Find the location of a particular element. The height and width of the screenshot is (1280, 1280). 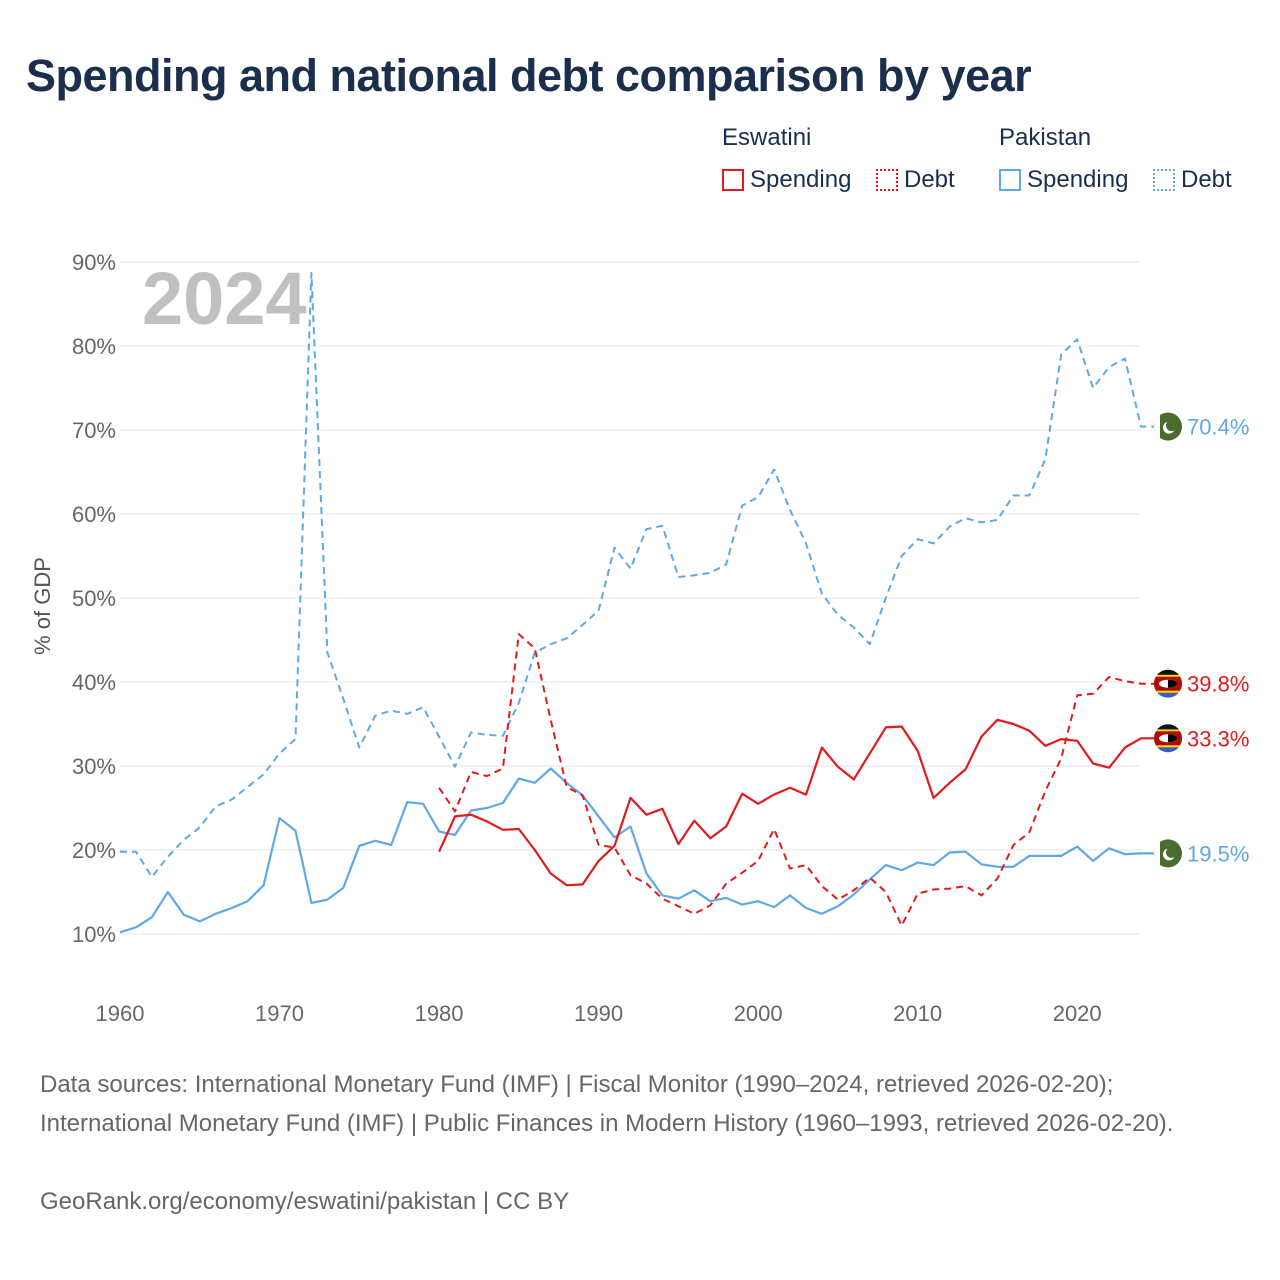

year-watermark: 2024 is located at coordinates (224, 298).